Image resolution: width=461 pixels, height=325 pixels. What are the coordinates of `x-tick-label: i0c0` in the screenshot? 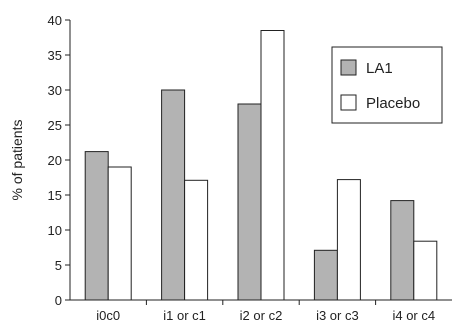 It's located at (108, 315).